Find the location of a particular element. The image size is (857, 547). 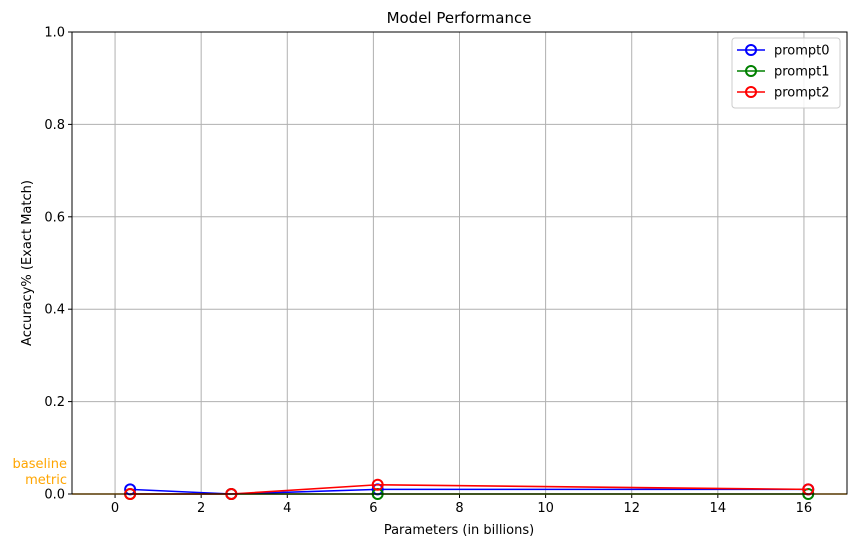

legend-marker-prompt2 is located at coordinates (751, 92).